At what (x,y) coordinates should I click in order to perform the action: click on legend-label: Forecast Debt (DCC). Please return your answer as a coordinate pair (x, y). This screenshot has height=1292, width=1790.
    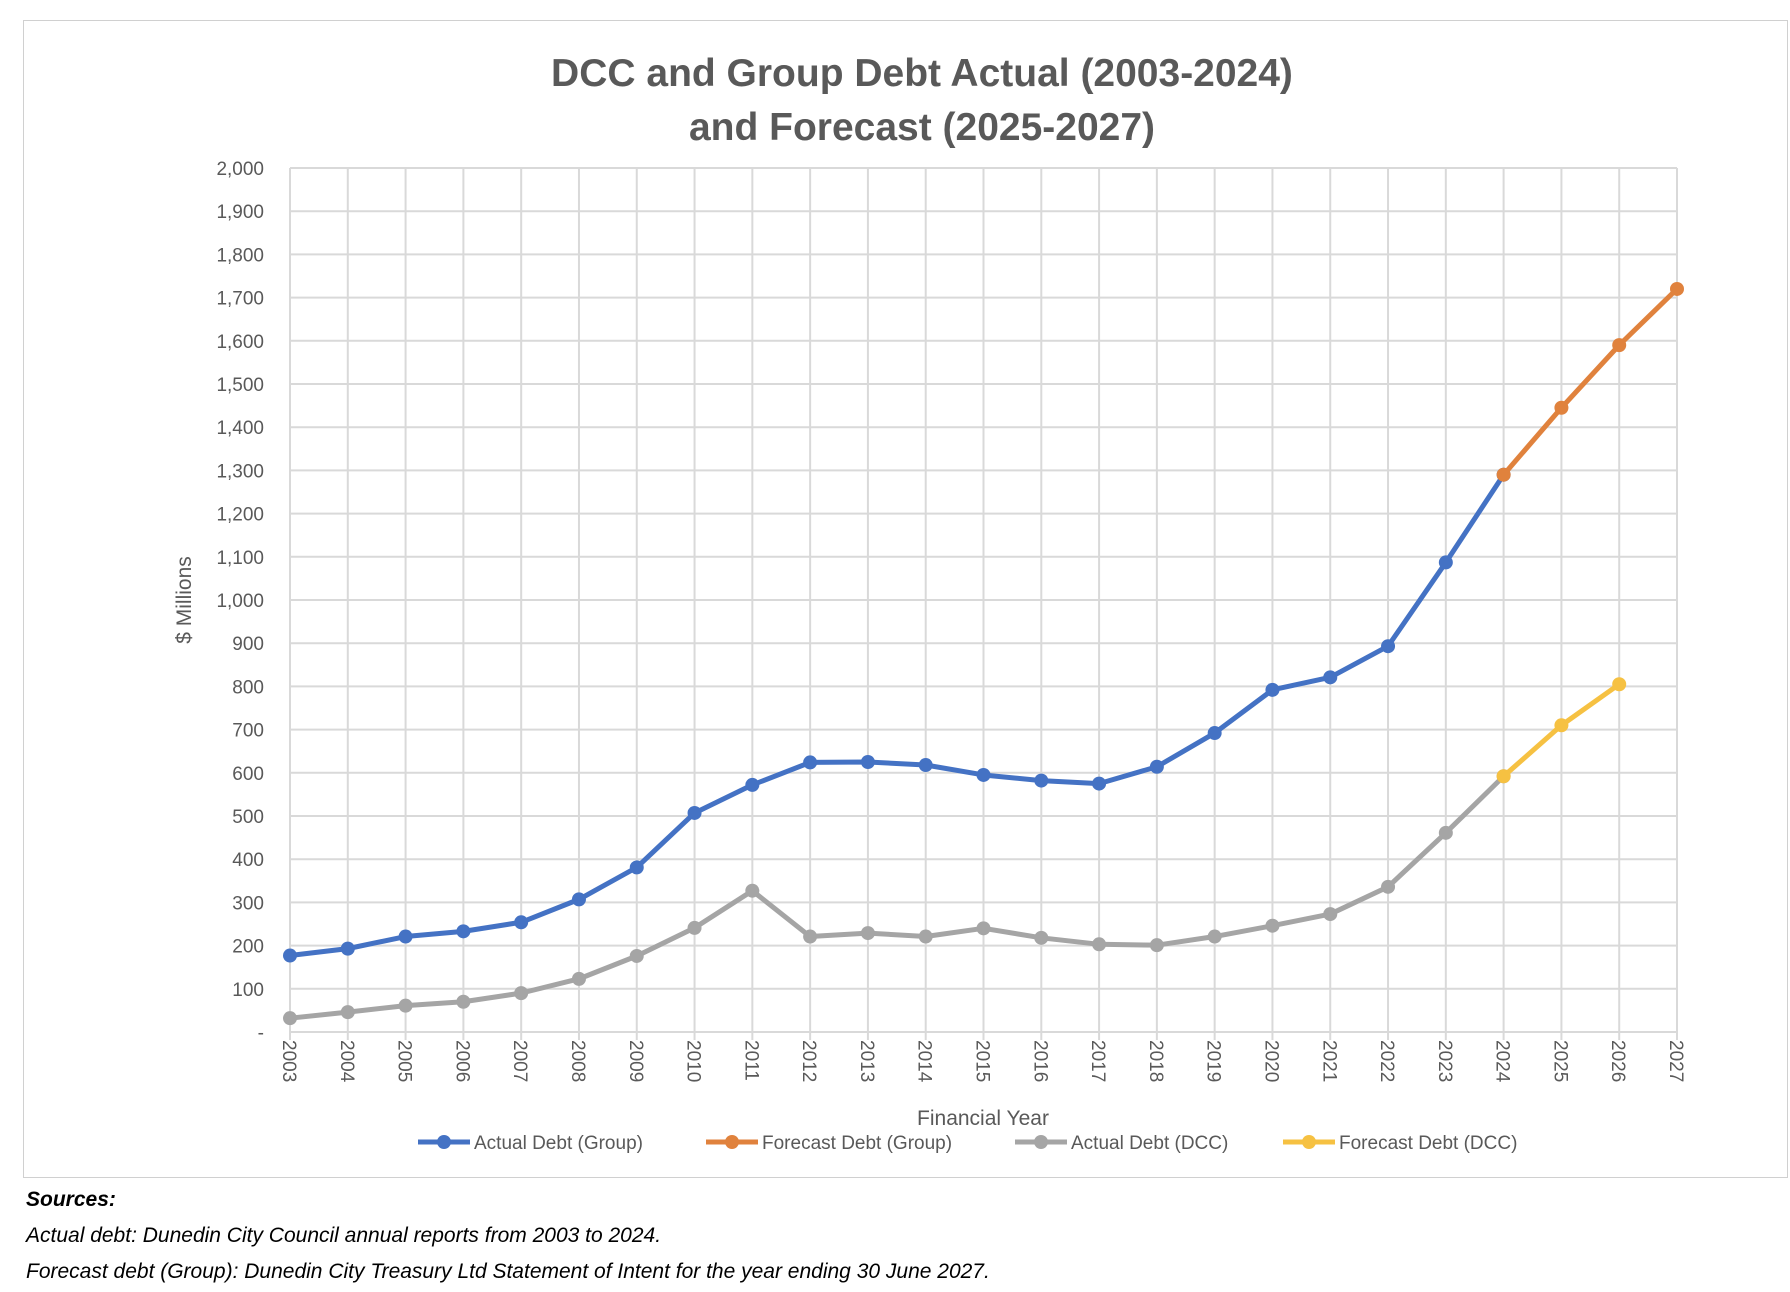
    Looking at the image, I should click on (1428, 1143).